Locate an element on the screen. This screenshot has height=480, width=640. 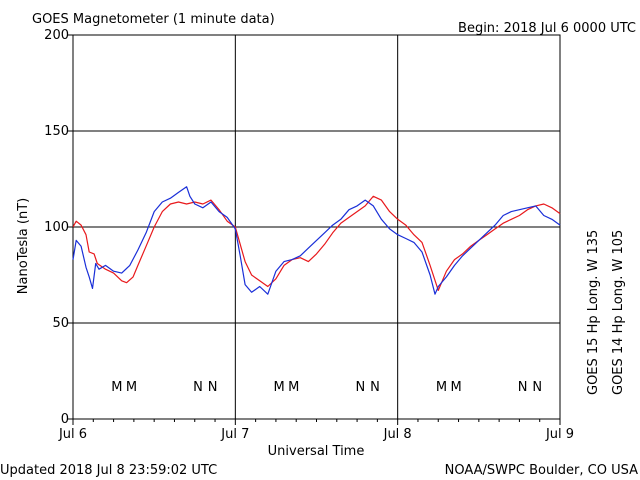
x-tick-label: Jul 9 is located at coordinates (559, 434).